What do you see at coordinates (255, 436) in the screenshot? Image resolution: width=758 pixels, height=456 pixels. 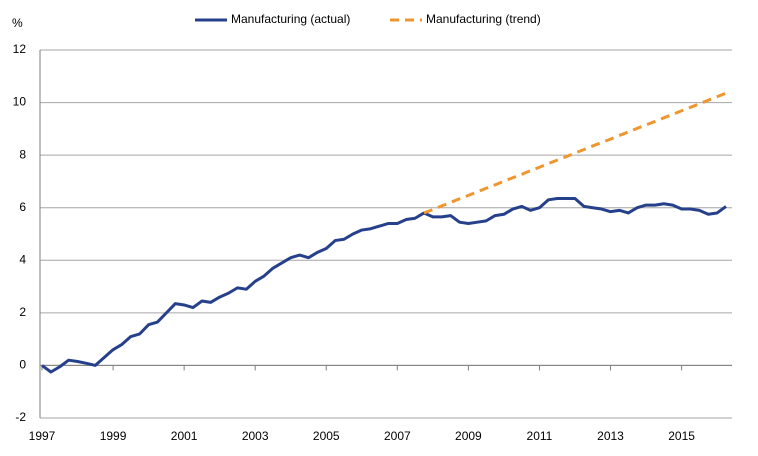 I see `x-tick-label: 2003` at bounding box center [255, 436].